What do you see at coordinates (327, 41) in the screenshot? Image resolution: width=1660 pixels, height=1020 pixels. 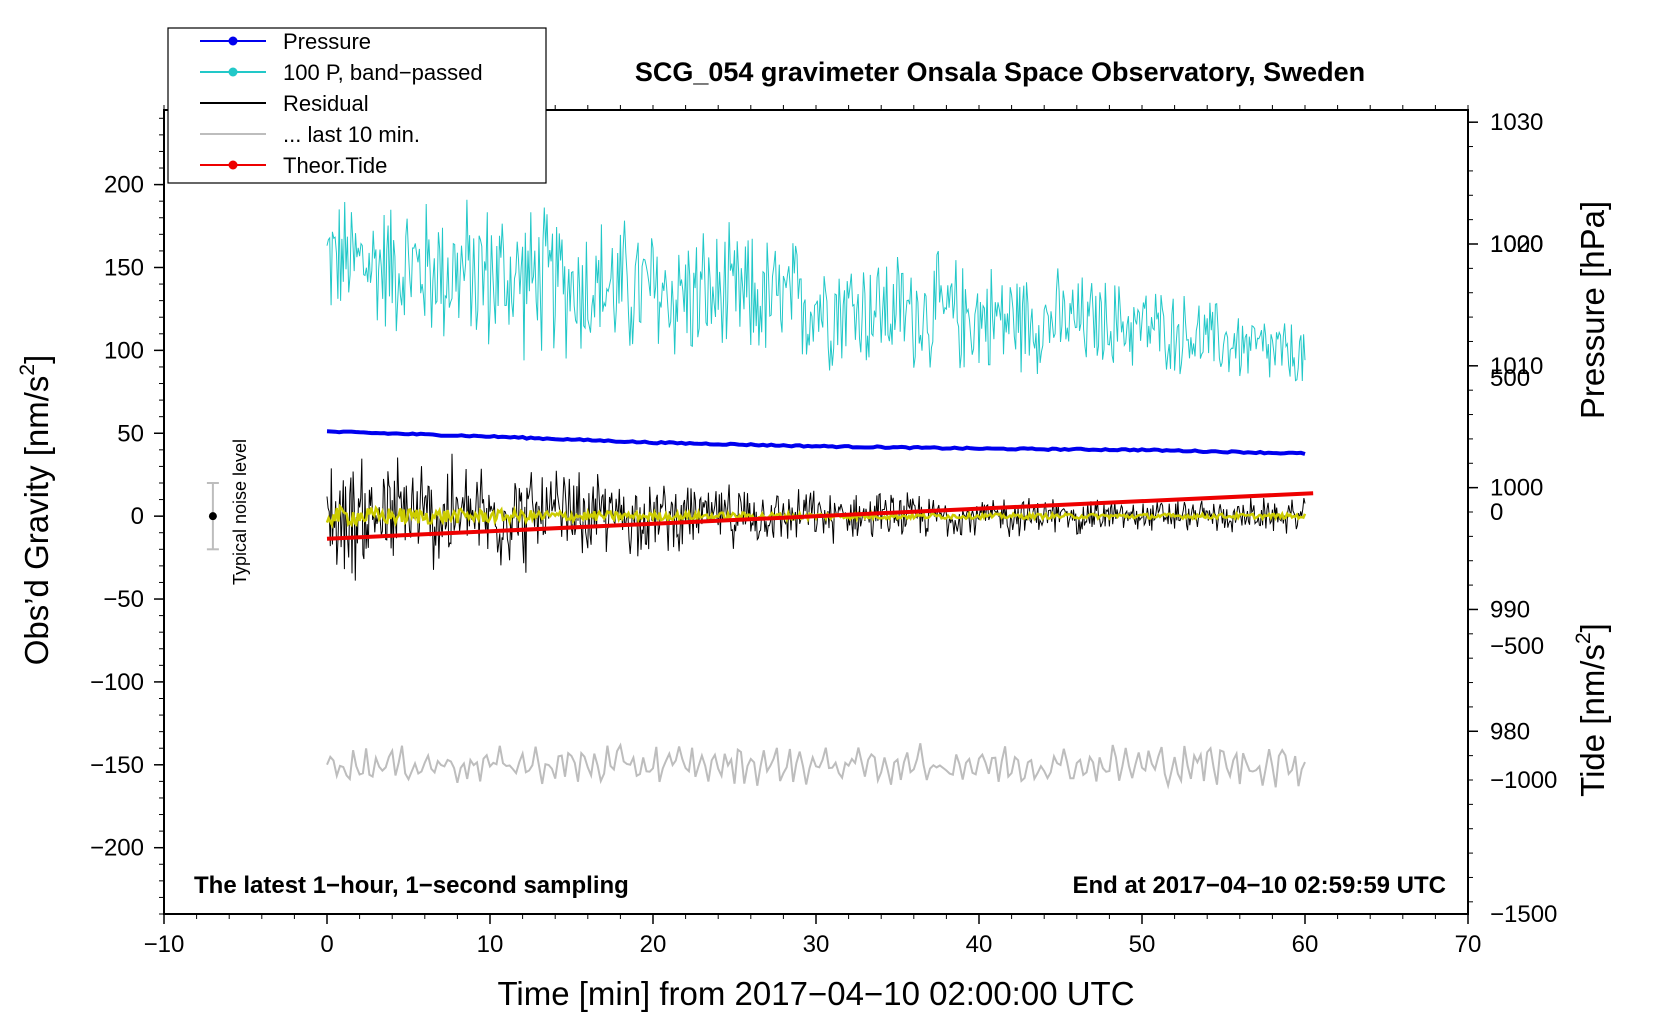 I see `legend-label: Pressure` at bounding box center [327, 41].